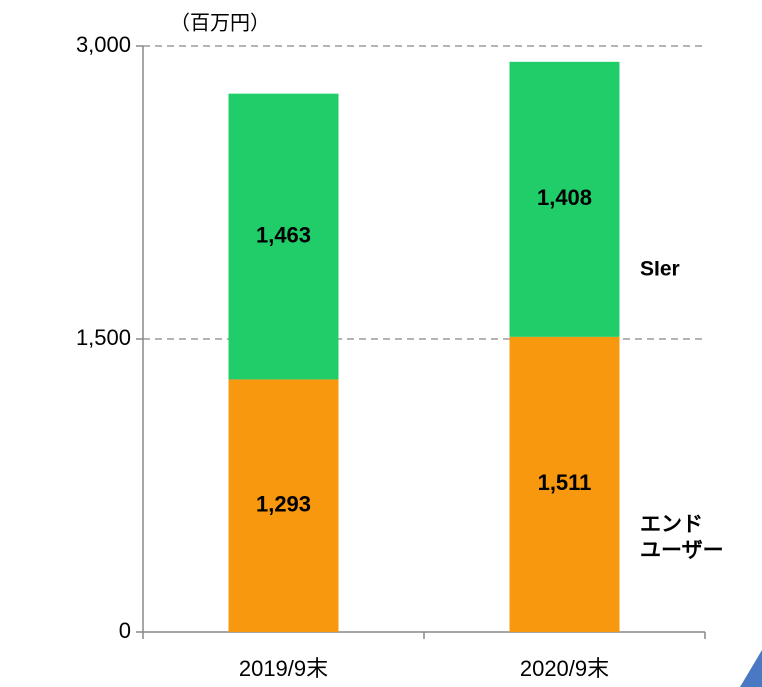 This screenshot has height=687, width=762. I want to click on legend-line: ユーザー, so click(682, 550).